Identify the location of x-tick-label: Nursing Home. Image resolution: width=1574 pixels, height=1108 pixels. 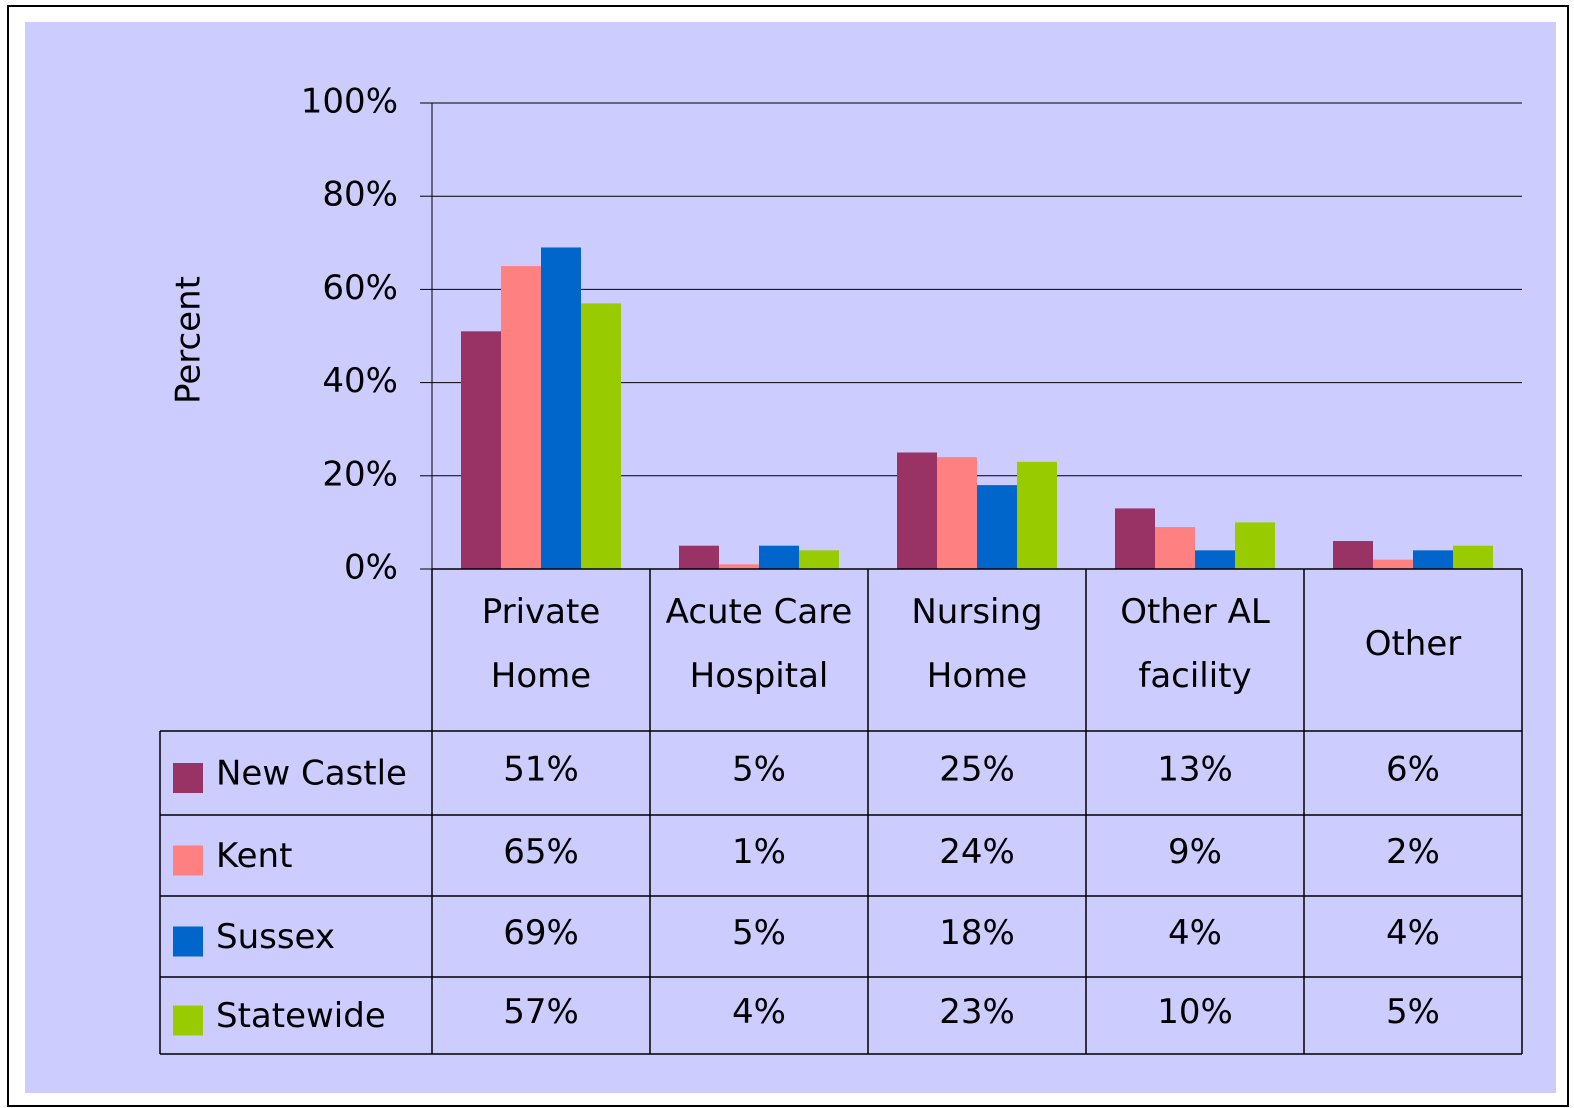
(977, 644).